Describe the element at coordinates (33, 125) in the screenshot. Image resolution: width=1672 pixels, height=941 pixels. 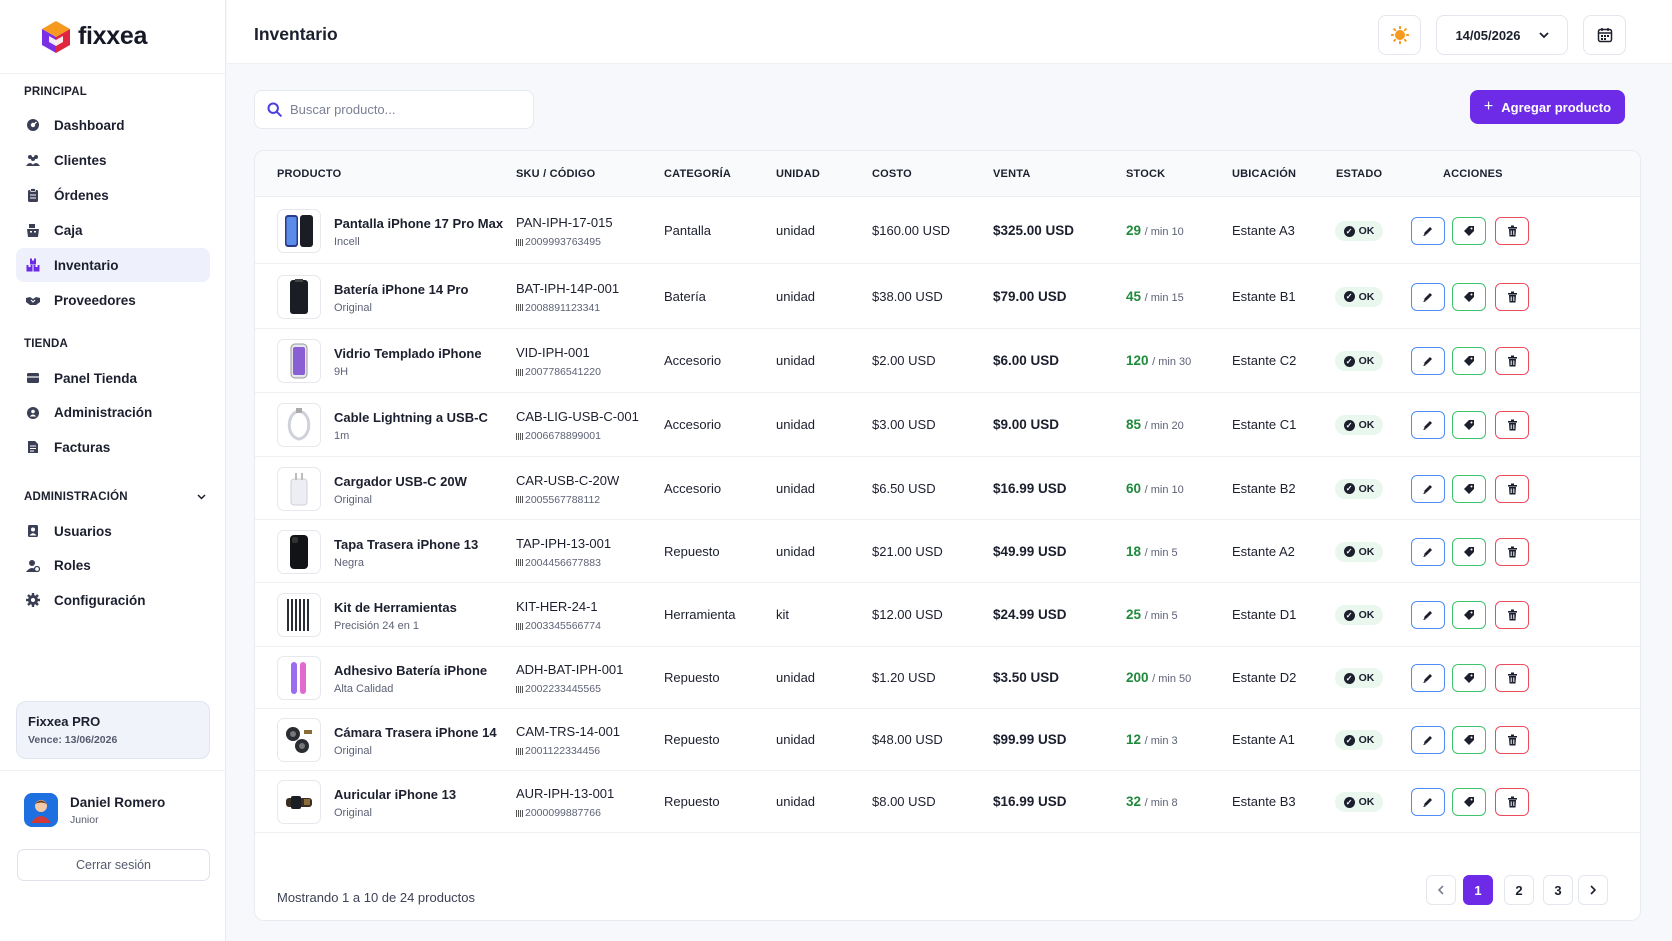
I see `dashboard-icon` at that location.